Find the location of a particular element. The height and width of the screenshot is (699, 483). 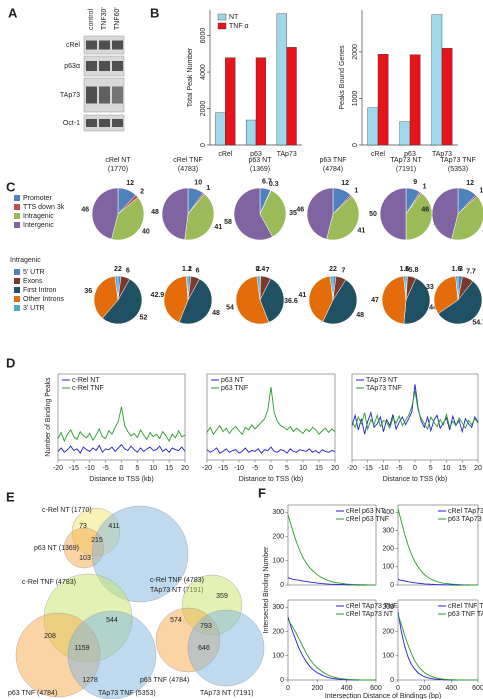

x-tick-label: 15 is located at coordinates (462, 468).